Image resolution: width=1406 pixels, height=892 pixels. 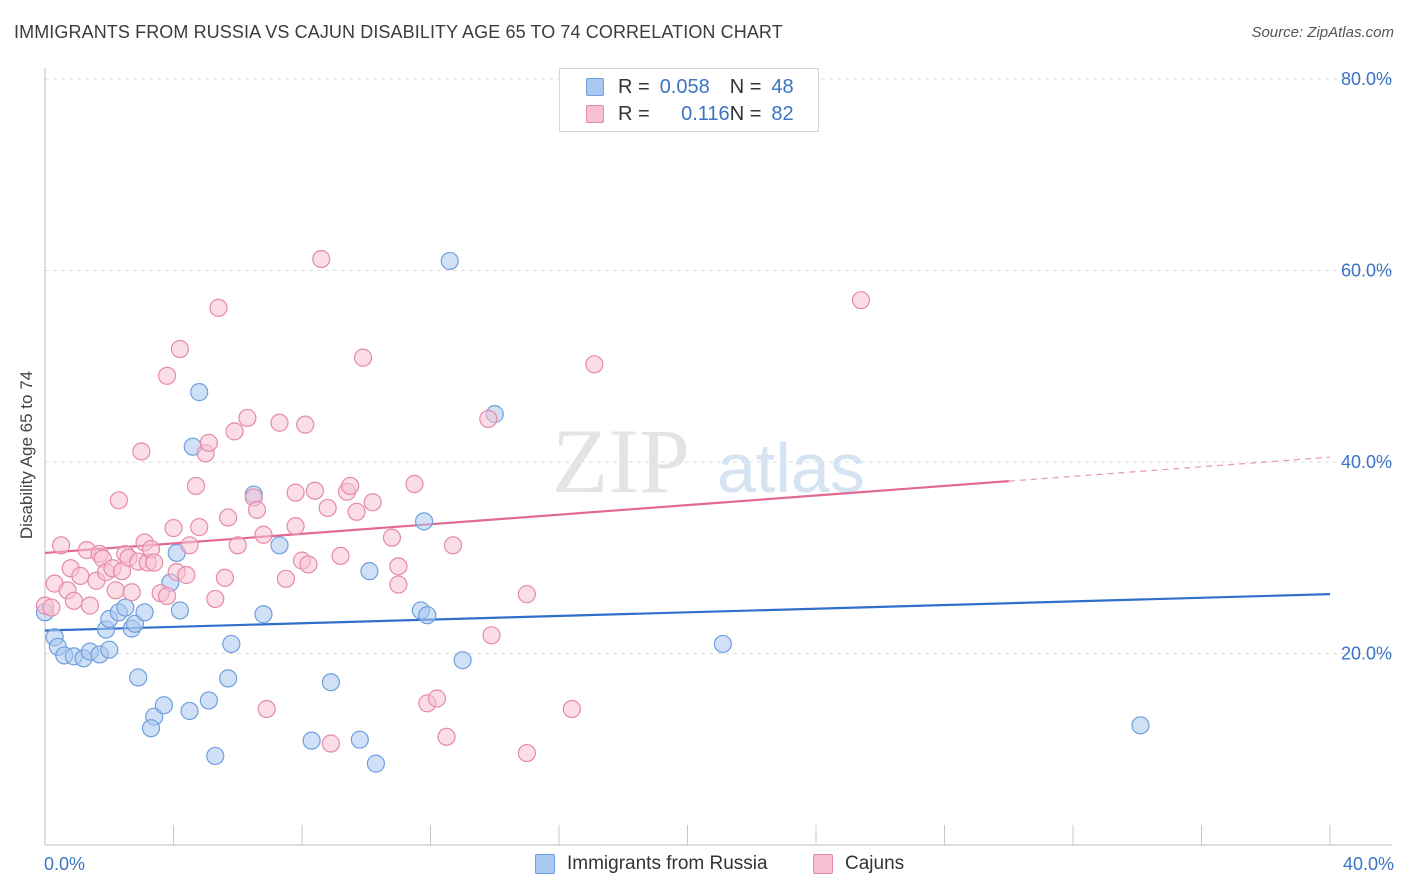 I want to click on x-tick-label: 0.0%, so click(x=64, y=864).